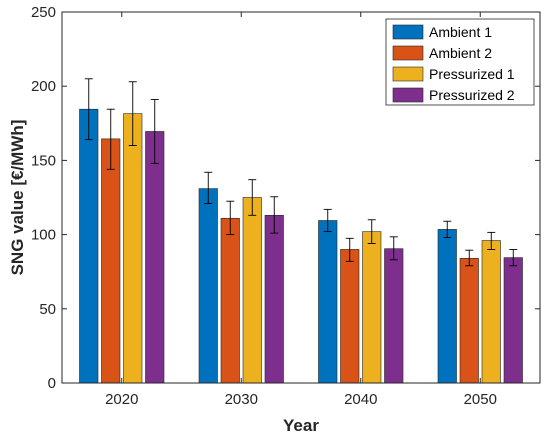  Describe the element at coordinates (43, 160) in the screenshot. I see `y-tick-label: 150` at that location.